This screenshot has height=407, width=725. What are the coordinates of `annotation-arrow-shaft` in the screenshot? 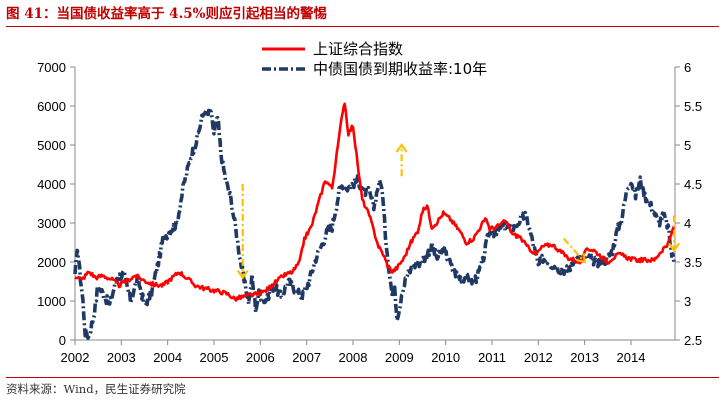 It's located at (574, 250).